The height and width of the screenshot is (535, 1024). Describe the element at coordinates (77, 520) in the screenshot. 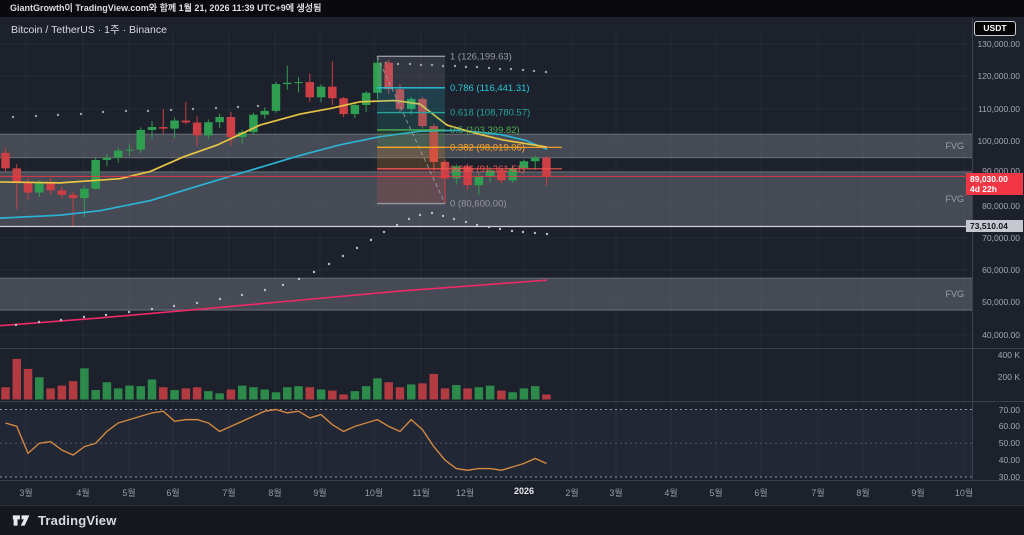

I see `tradingview-logo-text: TradingView` at that location.